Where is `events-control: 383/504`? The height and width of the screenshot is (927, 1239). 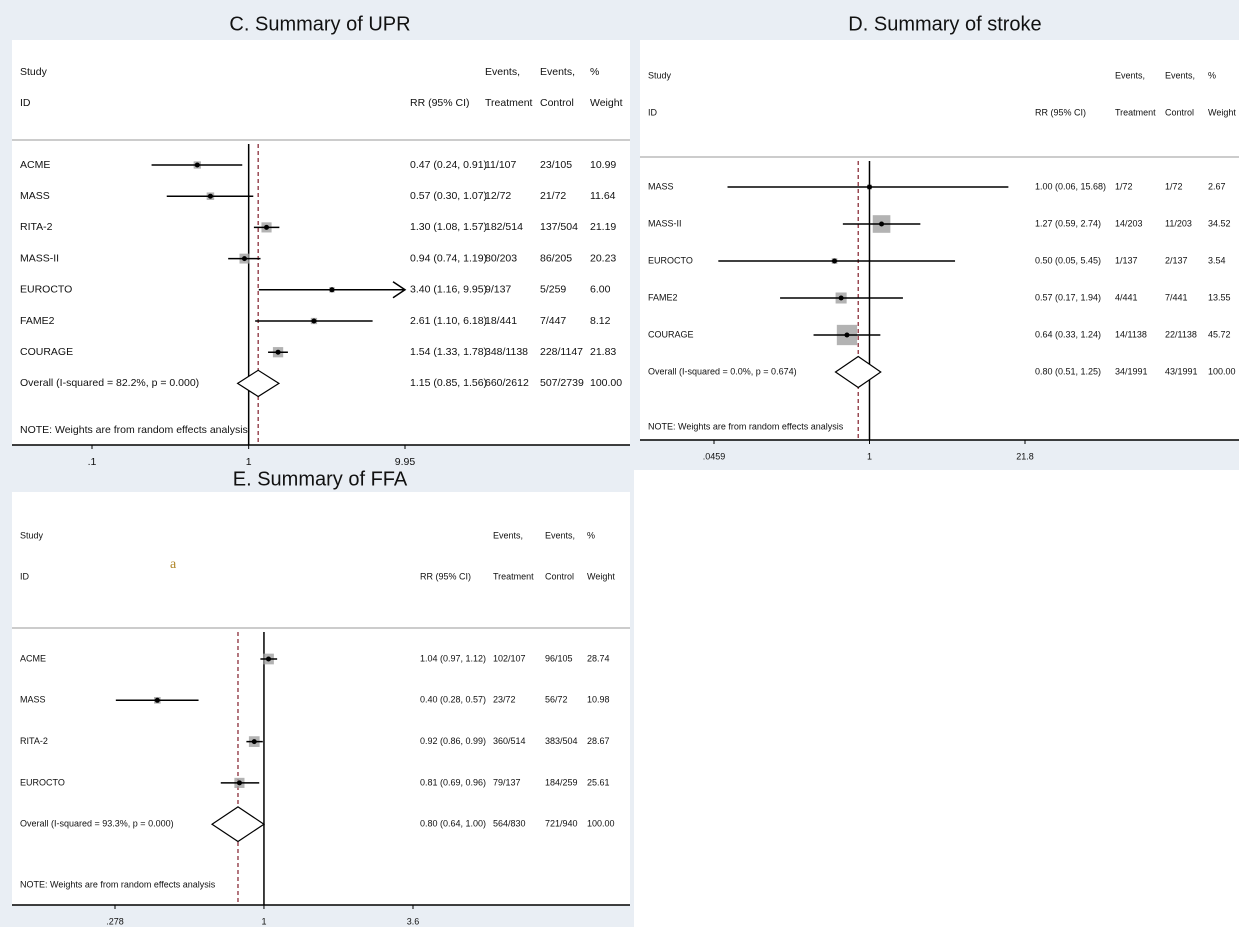
events-control: 383/504 is located at coordinates (561, 741).